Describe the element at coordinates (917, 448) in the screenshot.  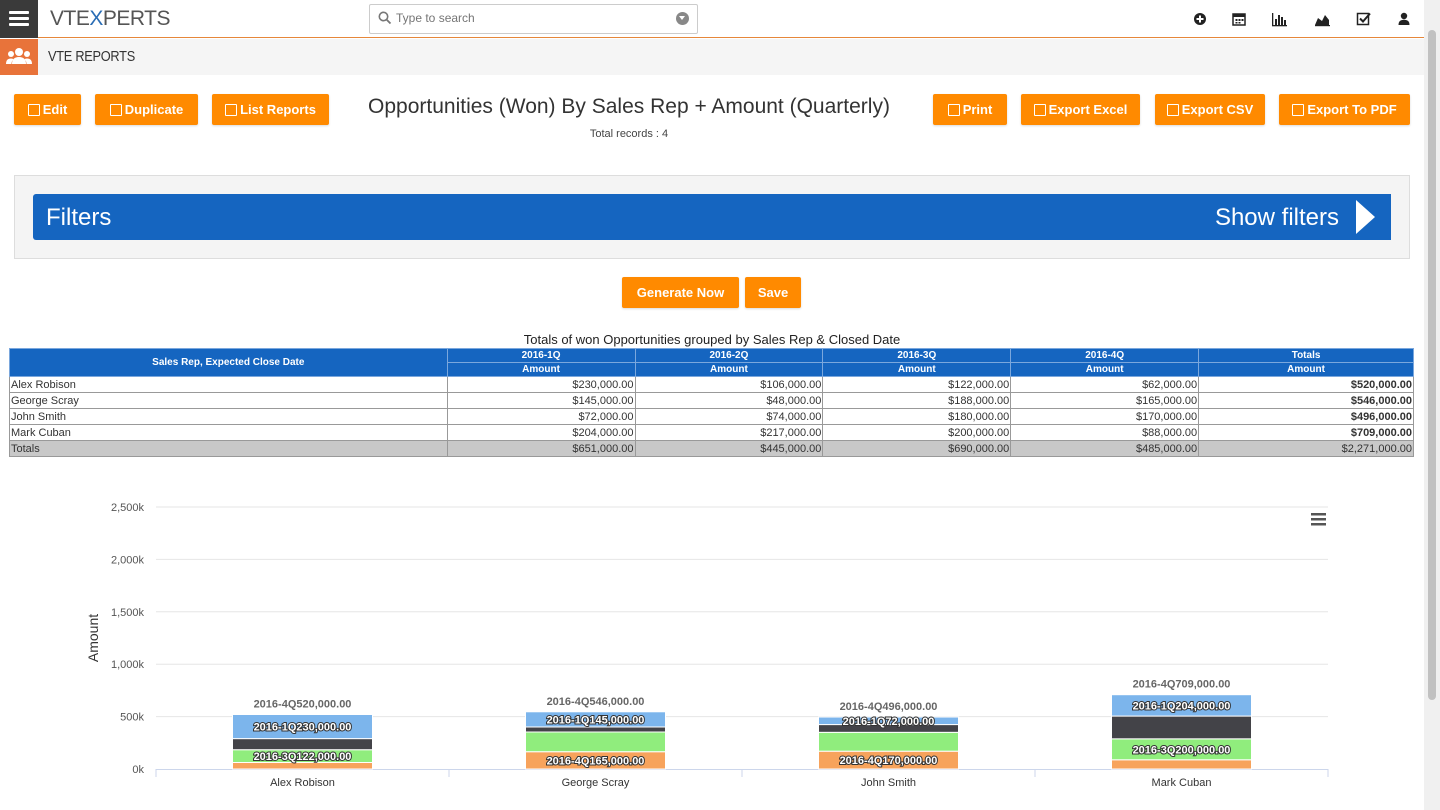
I see `table-cell: $690,000.00` at that location.